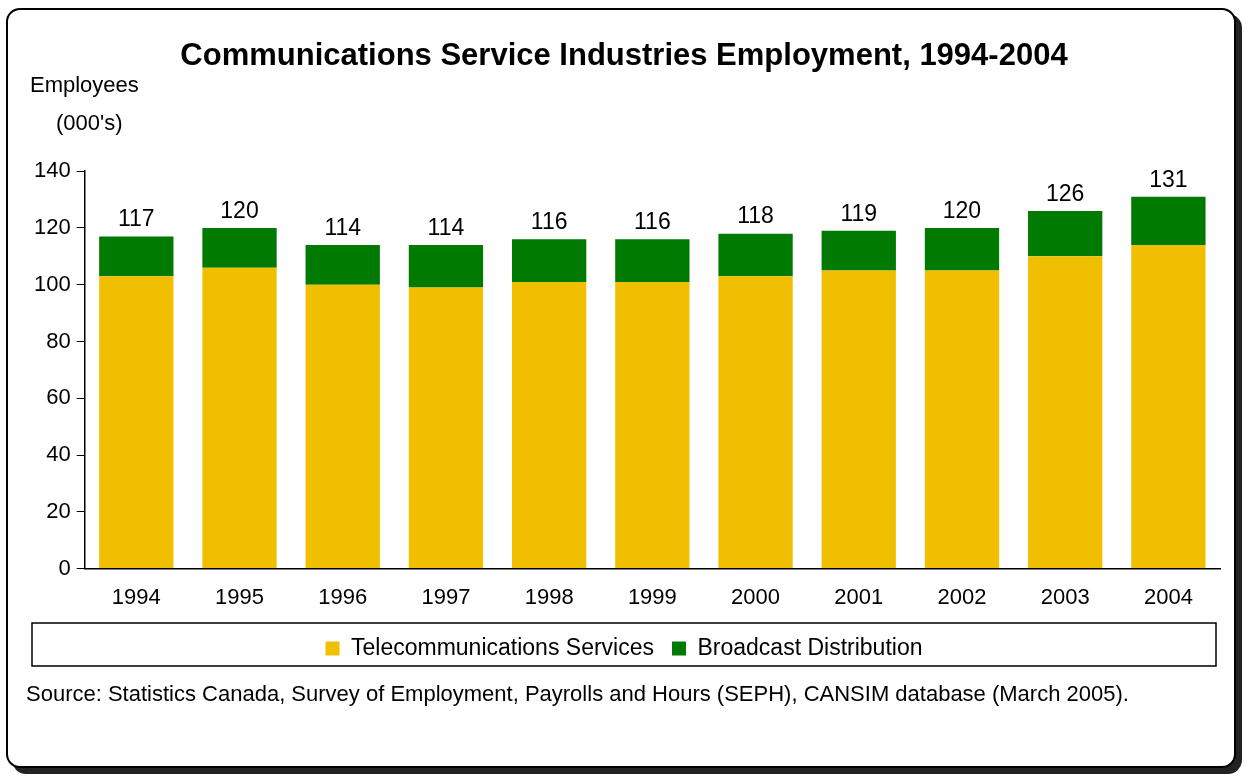  Describe the element at coordinates (756, 596) in the screenshot. I see `x-tick-label: 2000` at that location.